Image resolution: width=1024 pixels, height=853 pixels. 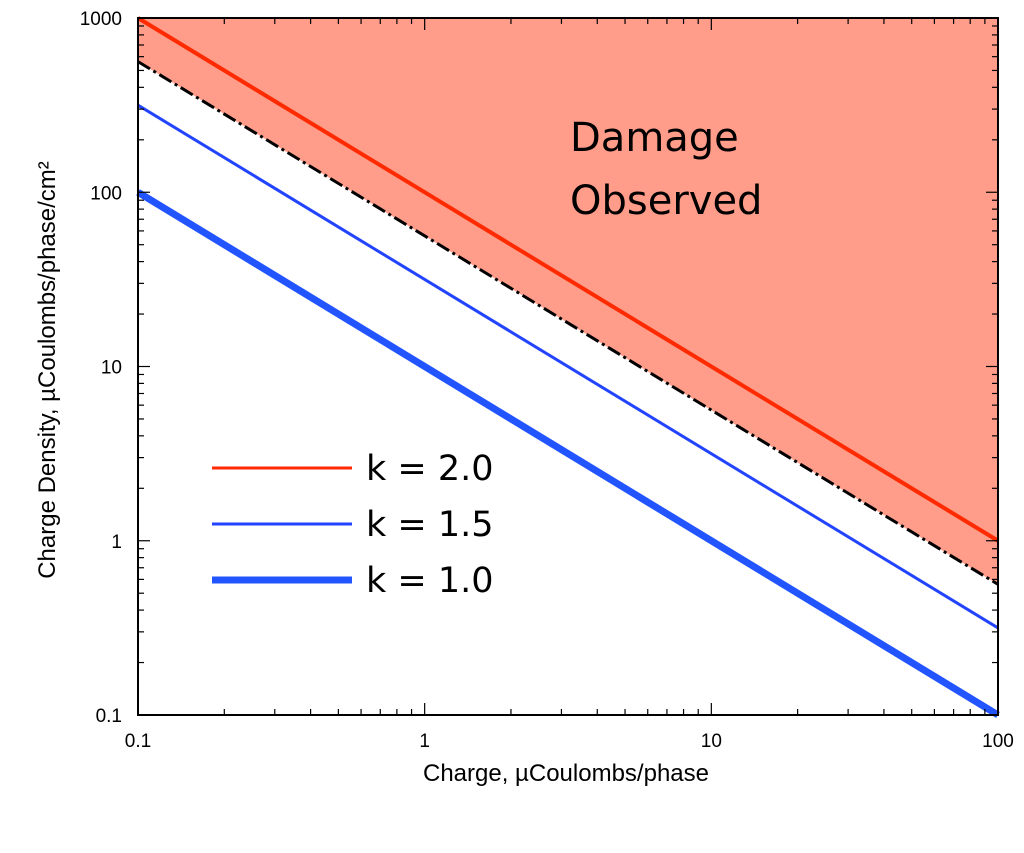 What do you see at coordinates (106, 193) in the screenshot?
I see `y-tick-label: 100` at bounding box center [106, 193].